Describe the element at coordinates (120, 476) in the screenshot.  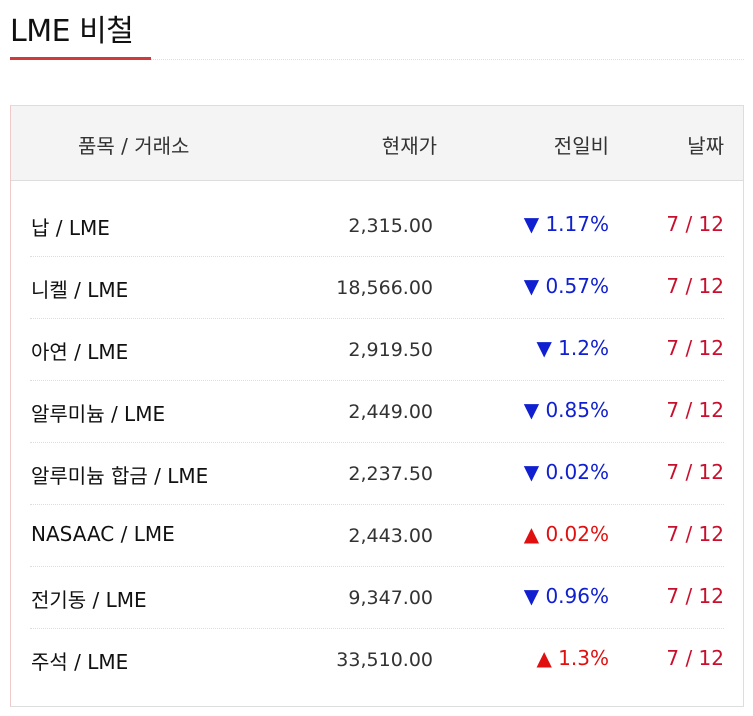
I see `item-name: 알루미늄 합금 / LME` at that location.